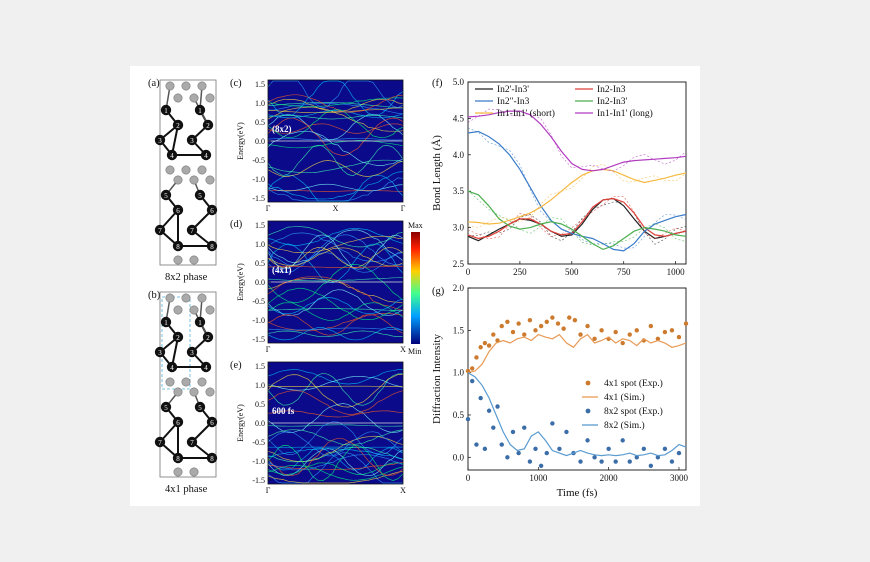  I want to click on legend-entry: 4x1 spot (Exp.), so click(633, 383).